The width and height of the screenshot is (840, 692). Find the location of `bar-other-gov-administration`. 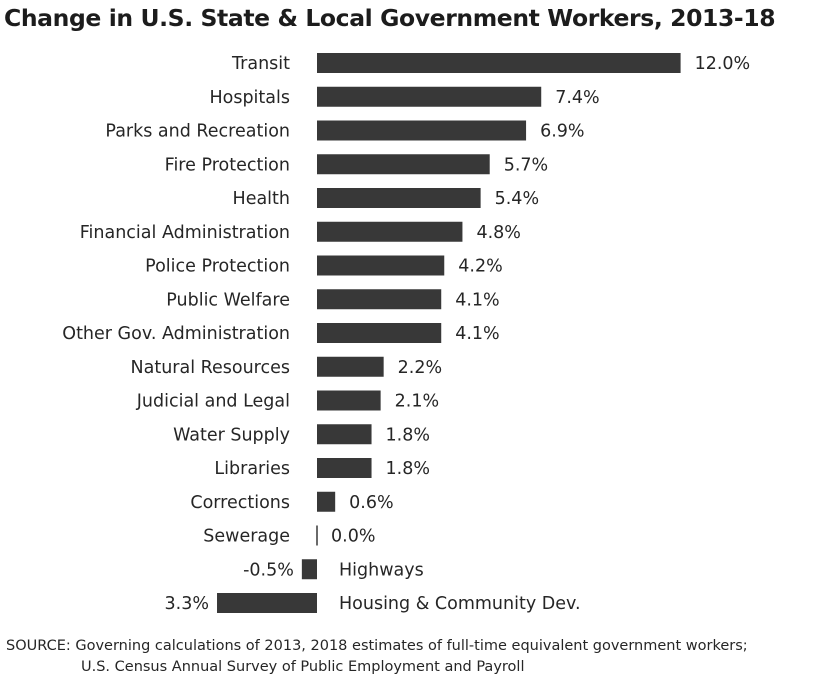

bar-other-gov-administration is located at coordinates (379, 333).